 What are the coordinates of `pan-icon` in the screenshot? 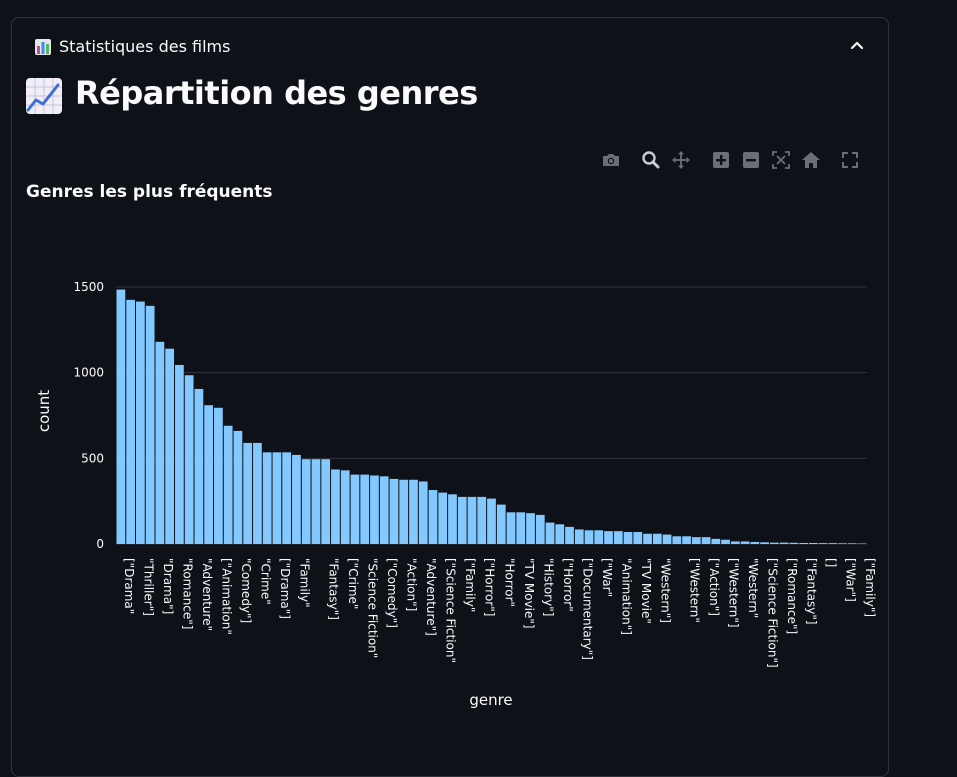 It's located at (681, 160).